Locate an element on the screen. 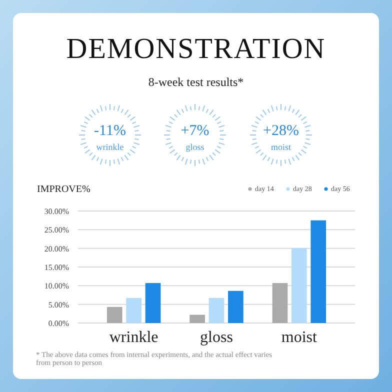 This screenshot has height=392, width=392. x-tick-label: gloss is located at coordinates (216, 337).